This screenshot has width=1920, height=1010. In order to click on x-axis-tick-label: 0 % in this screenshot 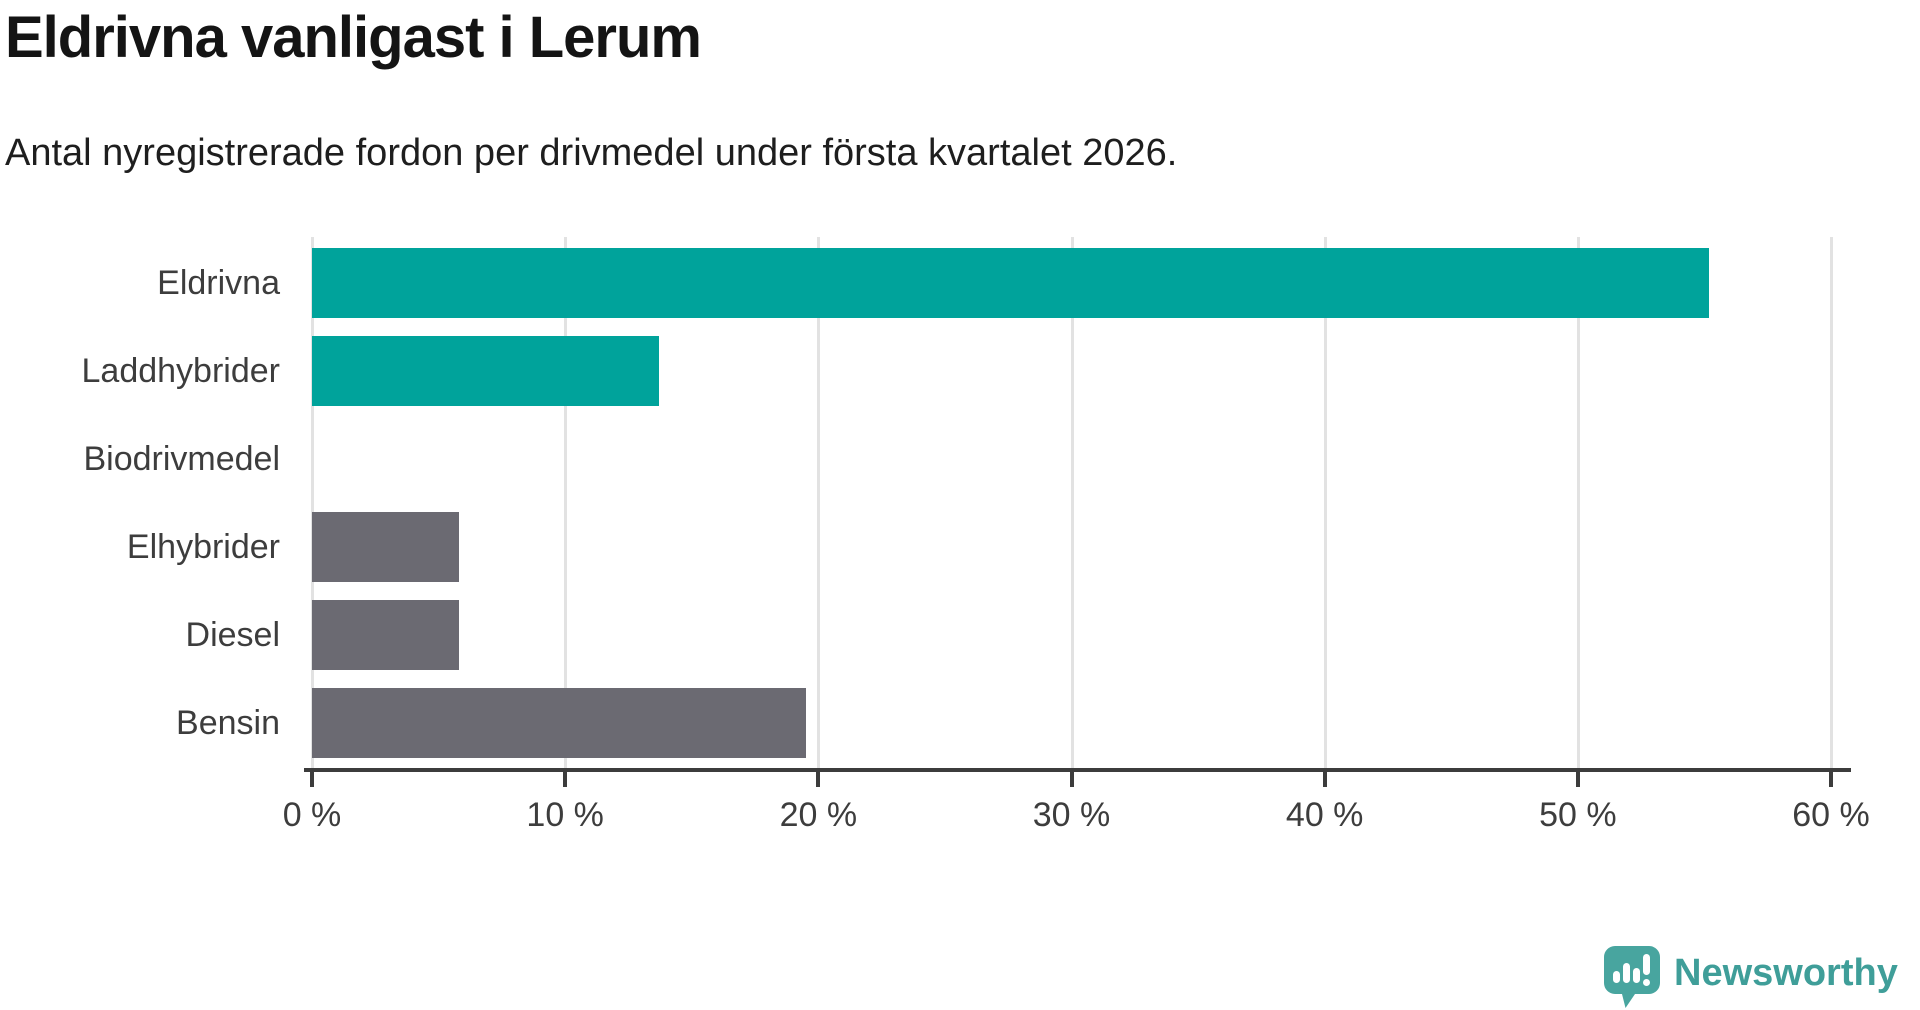, I will do `click(312, 815)`.